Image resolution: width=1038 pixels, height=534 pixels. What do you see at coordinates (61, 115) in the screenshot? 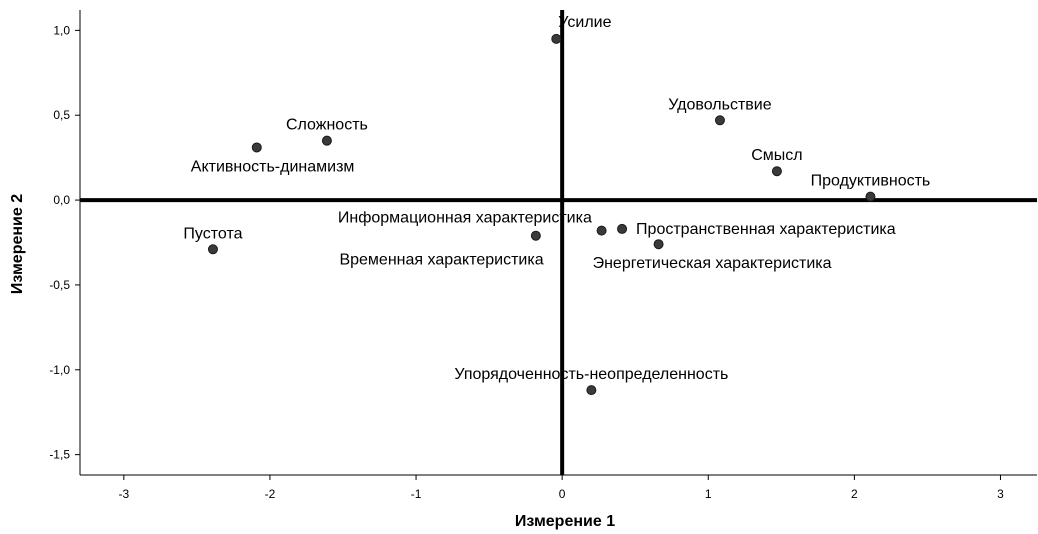
I see `y-tick-label: 0,5` at bounding box center [61, 115].